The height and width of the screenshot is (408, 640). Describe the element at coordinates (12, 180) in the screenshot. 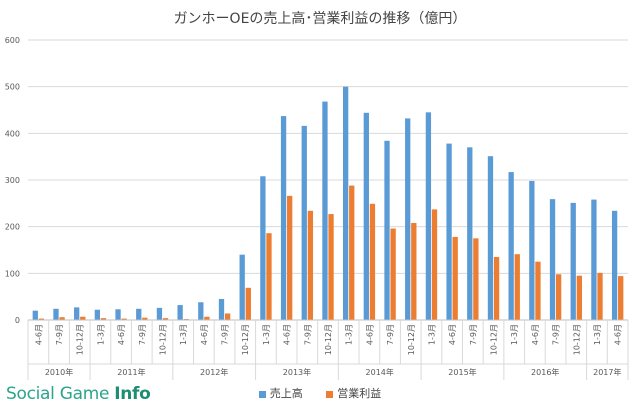

I see `y-tick-label: 300` at that location.